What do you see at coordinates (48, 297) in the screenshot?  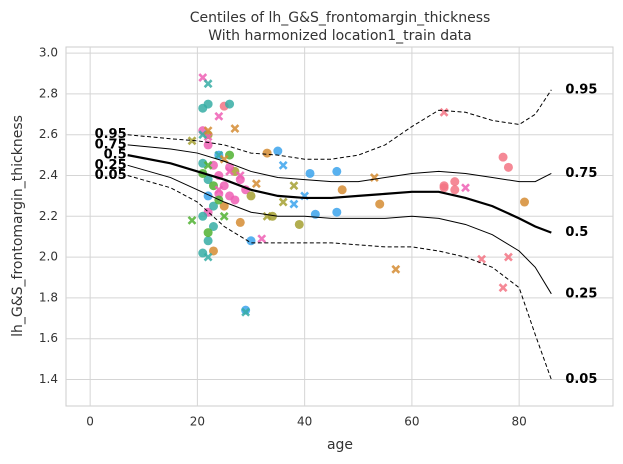 I see `y-tick-label: 1.8` at bounding box center [48, 297].